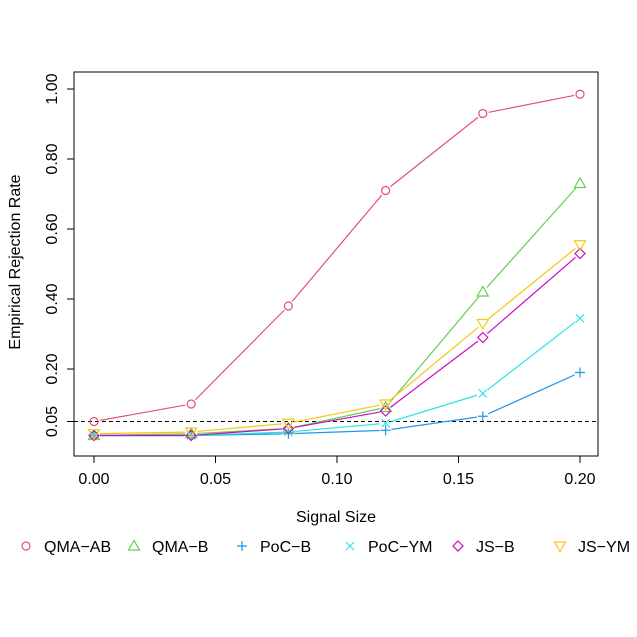  Describe the element at coordinates (180, 547) in the screenshot. I see `legend-label: QMA−B` at that location.